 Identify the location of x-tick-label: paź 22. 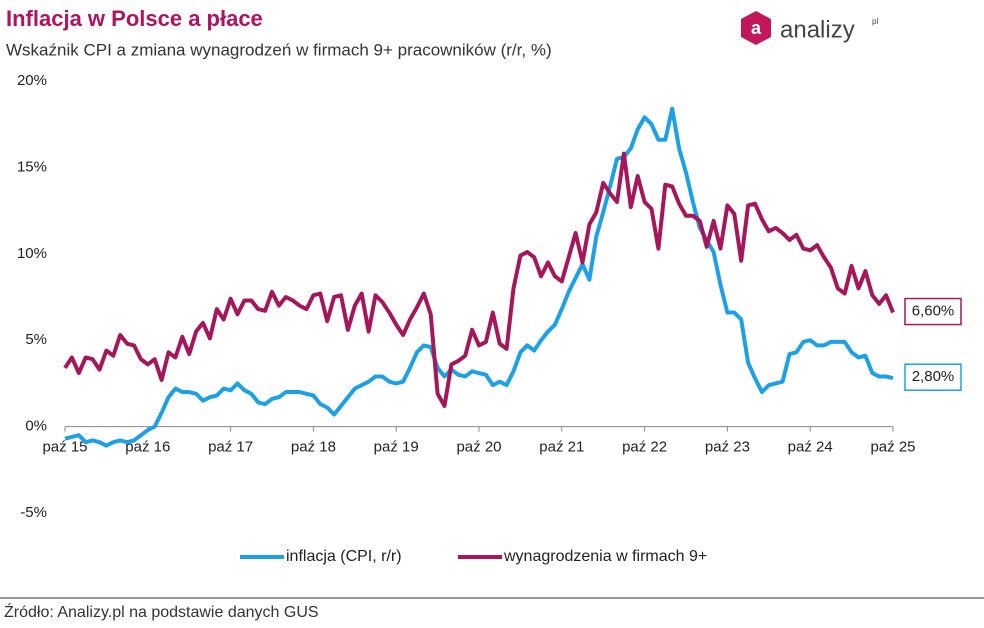
(644, 447).